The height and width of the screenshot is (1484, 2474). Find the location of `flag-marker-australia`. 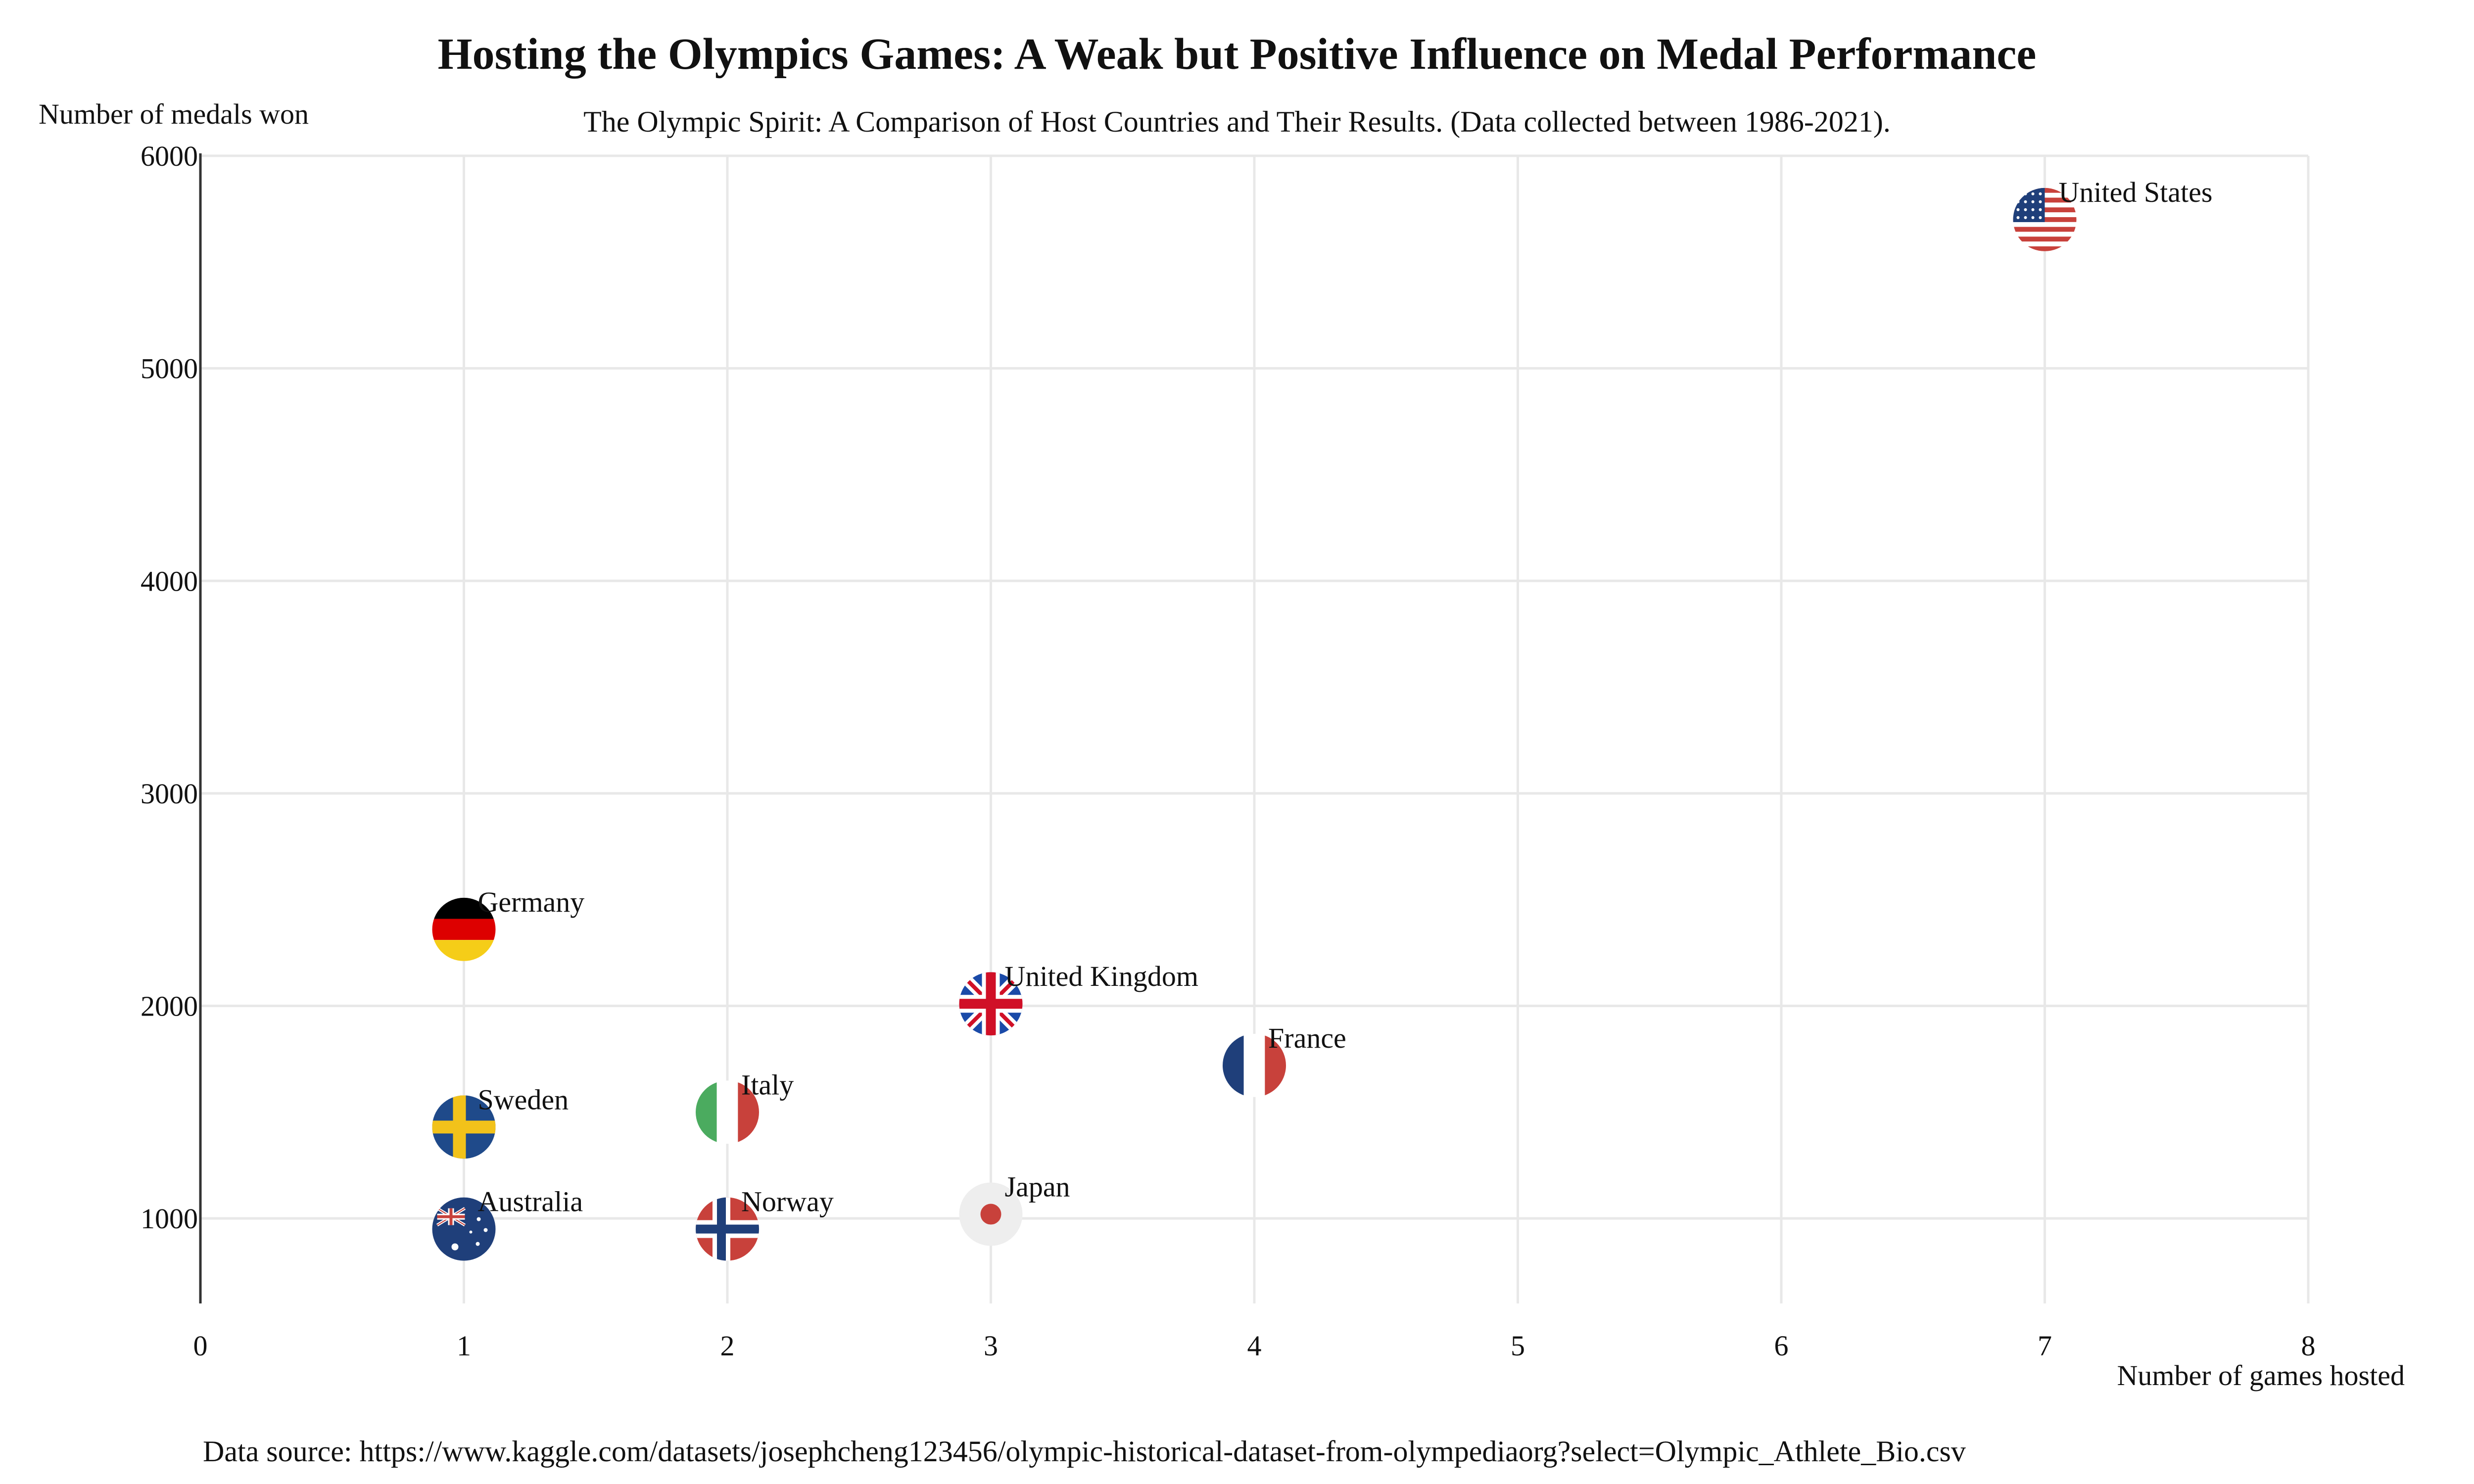

flag-marker-australia is located at coordinates (464, 1229).